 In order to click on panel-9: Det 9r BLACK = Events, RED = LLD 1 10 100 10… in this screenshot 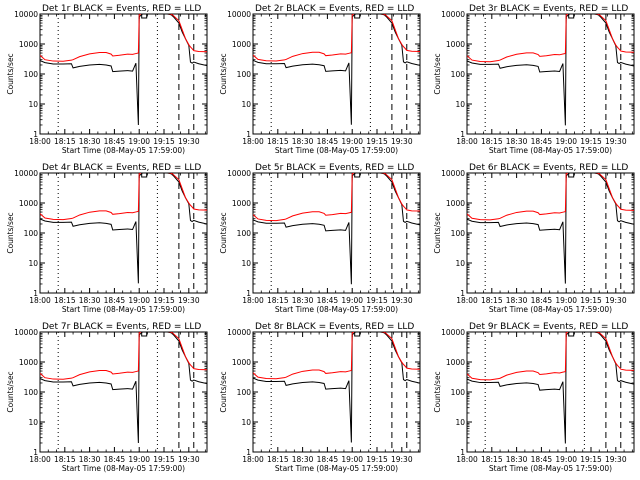, I will do `click(534, 397)`.